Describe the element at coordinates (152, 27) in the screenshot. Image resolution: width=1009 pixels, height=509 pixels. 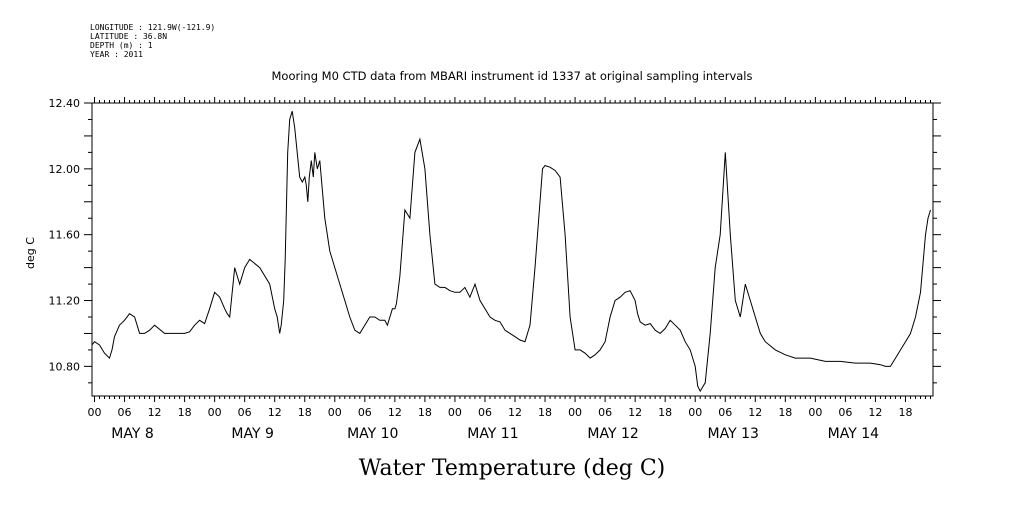
I see `longitude-label: LONGITUDE : 121.9W(-121.9)` at that location.